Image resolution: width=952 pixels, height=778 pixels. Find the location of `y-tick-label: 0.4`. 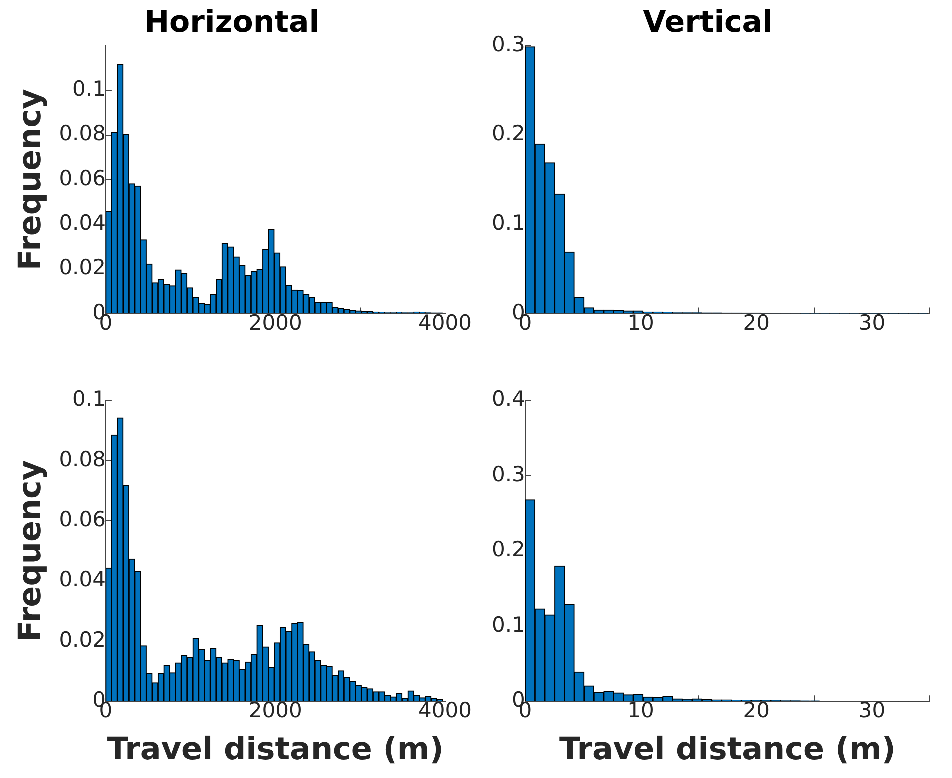

y-tick-label: 0.4 is located at coordinates (509, 399).